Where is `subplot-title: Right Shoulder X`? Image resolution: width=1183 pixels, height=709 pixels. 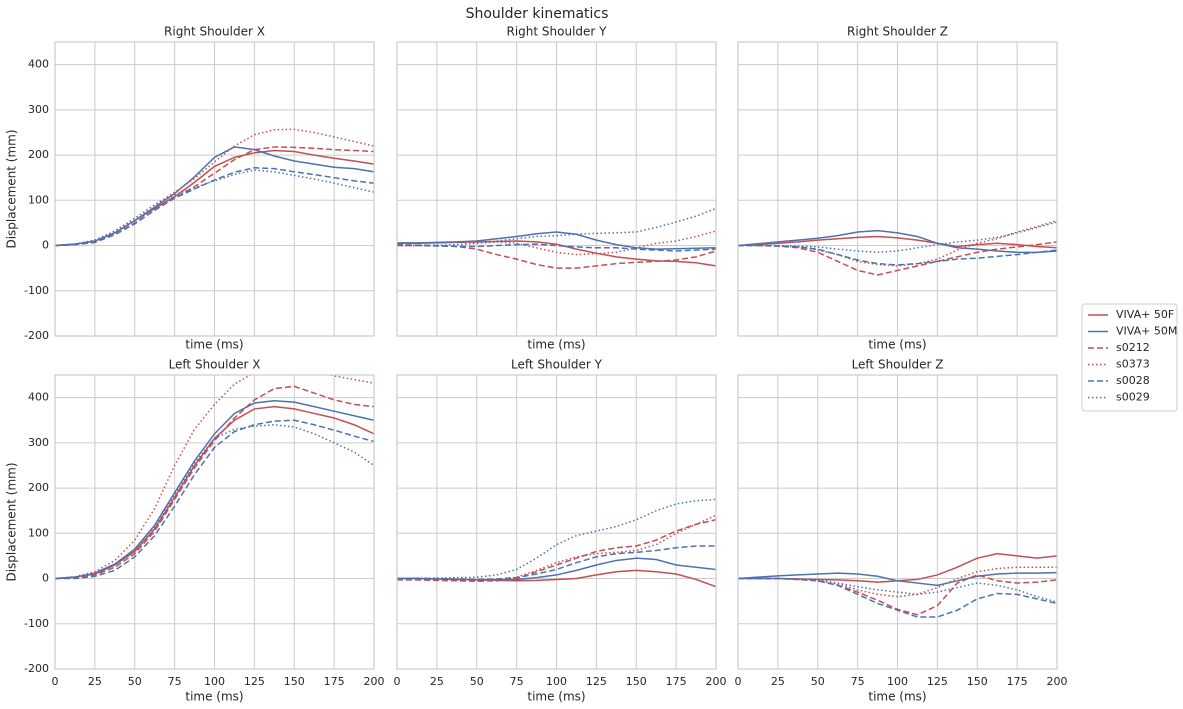 subplot-title: Right Shoulder X is located at coordinates (214, 32).